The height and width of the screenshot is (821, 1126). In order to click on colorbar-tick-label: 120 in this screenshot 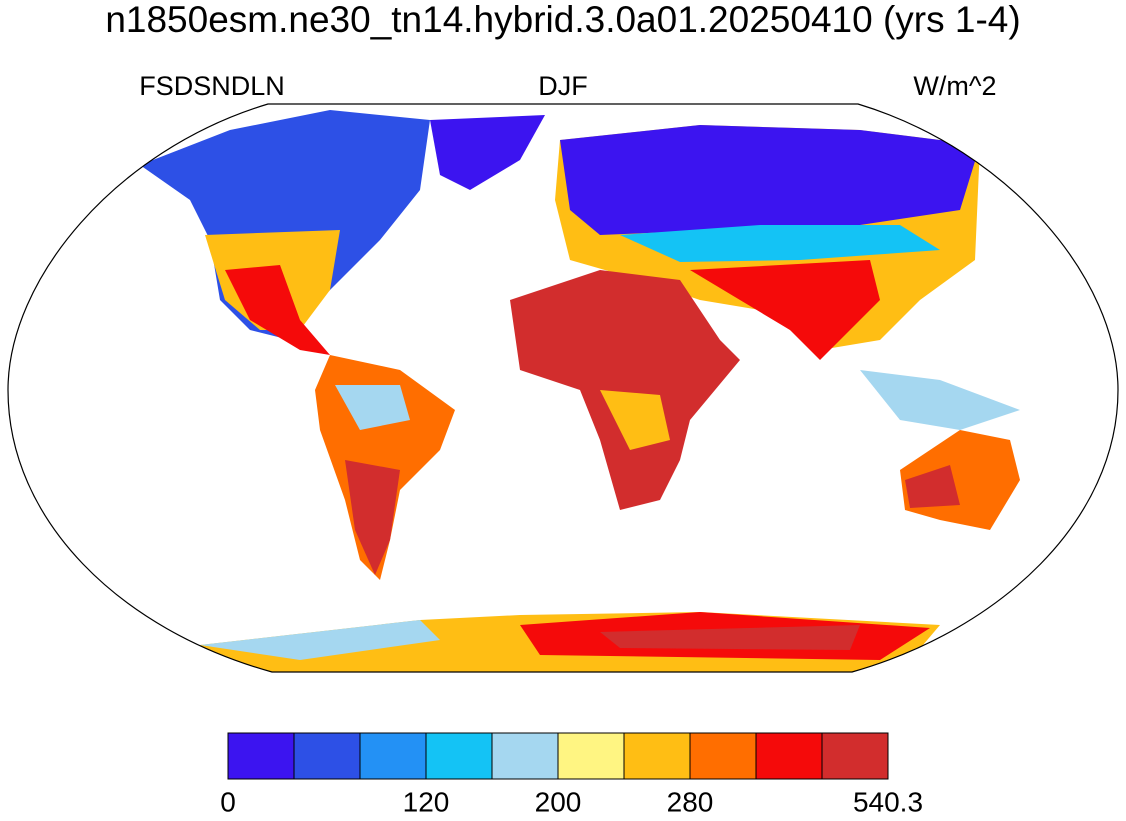, I will do `click(426, 801)`.